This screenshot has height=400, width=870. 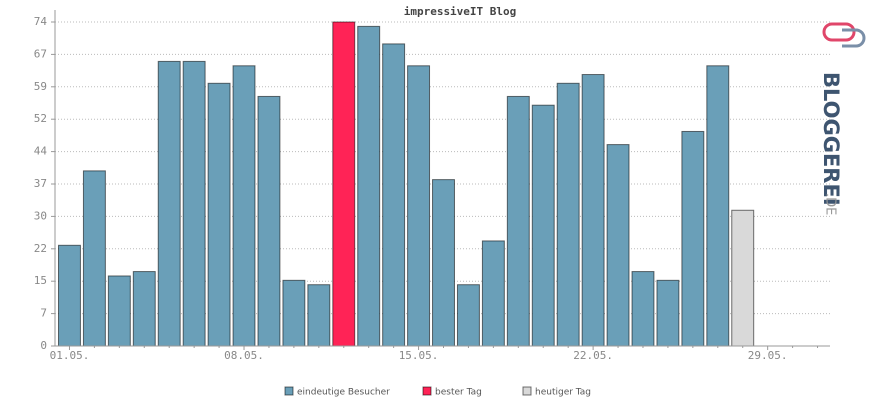 What do you see at coordinates (40, 118) in the screenshot?
I see `y-tick-label: 52` at bounding box center [40, 118].